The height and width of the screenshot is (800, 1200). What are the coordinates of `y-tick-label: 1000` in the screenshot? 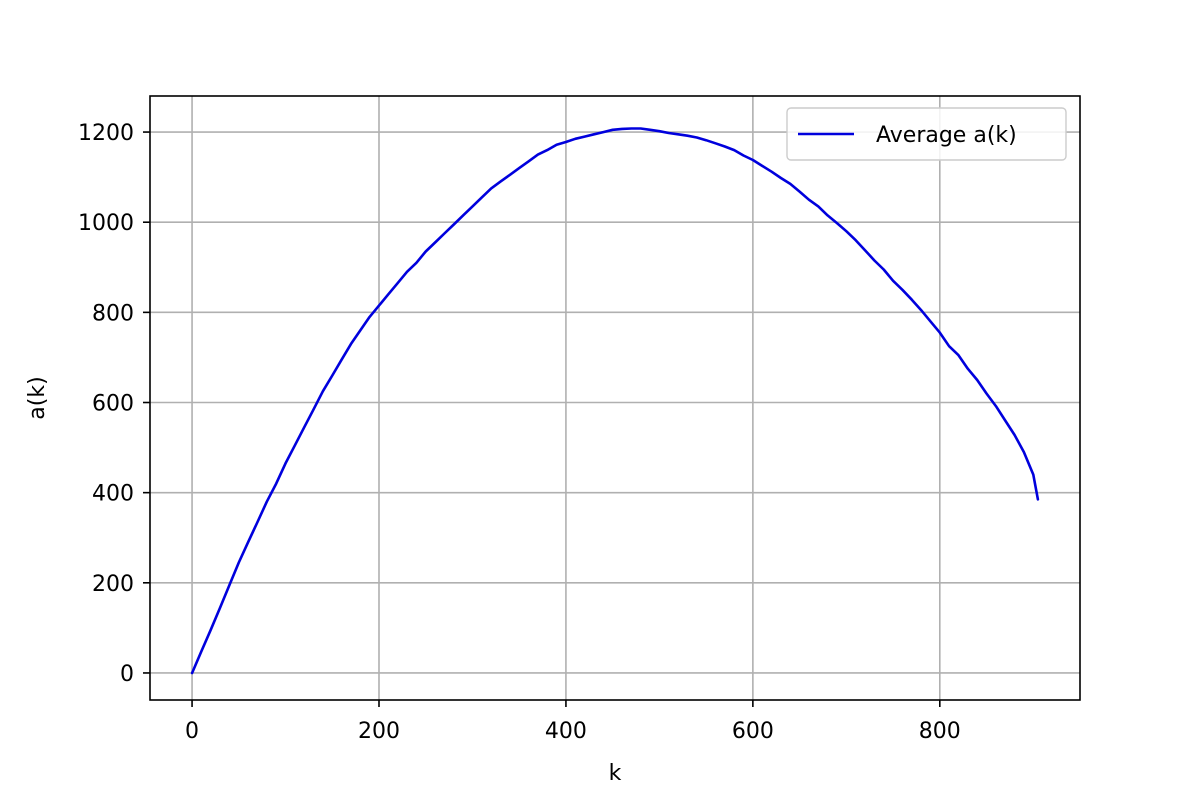 It's located at (106, 223).